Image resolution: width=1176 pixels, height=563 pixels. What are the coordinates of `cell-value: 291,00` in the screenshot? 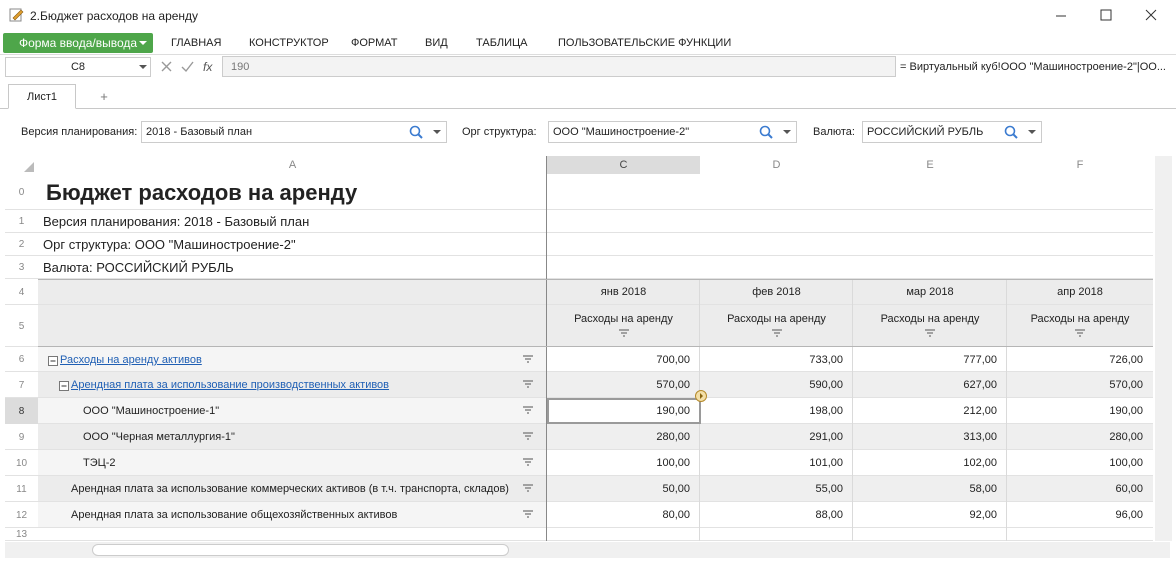 It's located at (826, 437).